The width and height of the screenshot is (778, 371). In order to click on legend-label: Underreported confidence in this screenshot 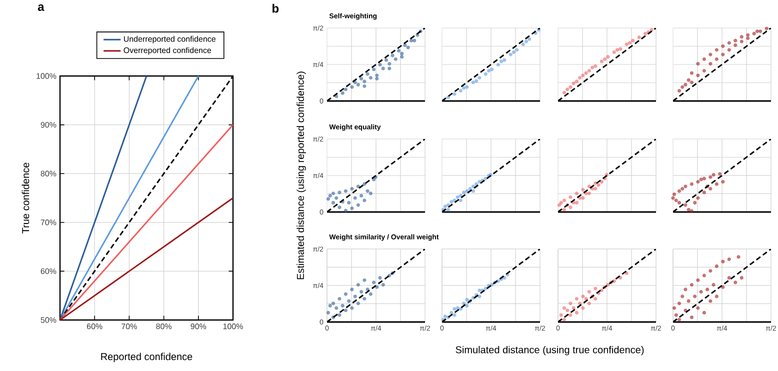, I will do `click(170, 40)`.